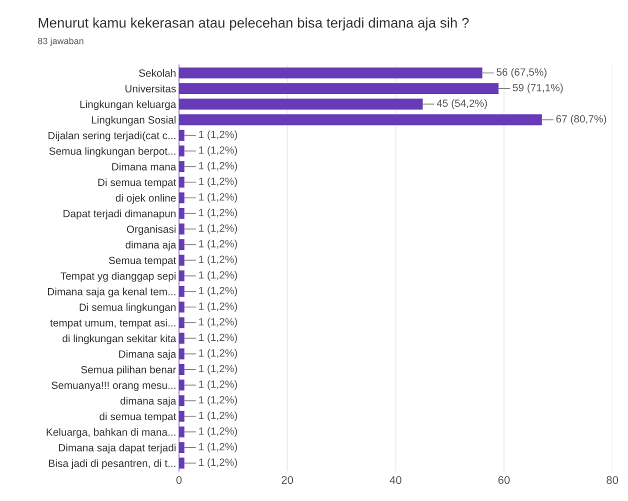 This screenshot has height=501, width=628. Describe the element at coordinates (147, 355) in the screenshot. I see `y-tick-label: Dimana saja` at that location.